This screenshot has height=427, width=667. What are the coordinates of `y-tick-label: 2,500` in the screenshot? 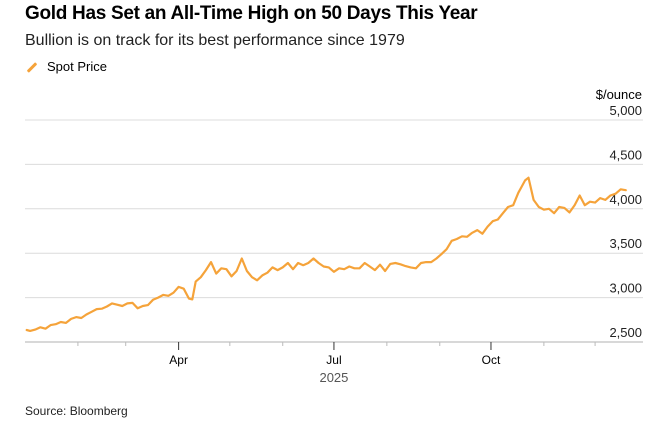 It's located at (625, 332).